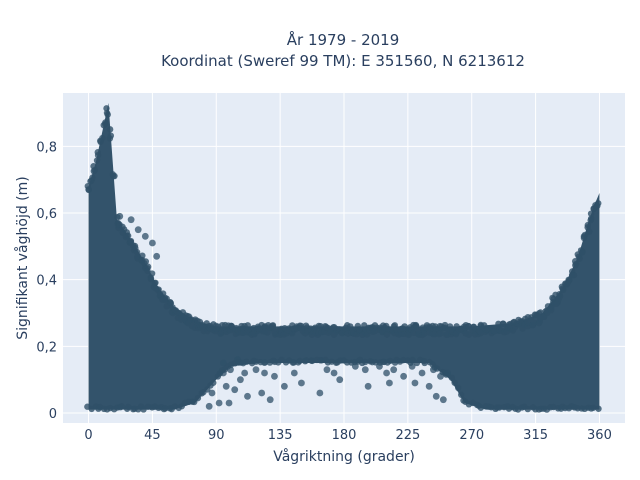 The width and height of the screenshot is (640, 480). What do you see at coordinates (46, 347) in the screenshot?
I see `y-tick-label: 0,2` at bounding box center [46, 347].